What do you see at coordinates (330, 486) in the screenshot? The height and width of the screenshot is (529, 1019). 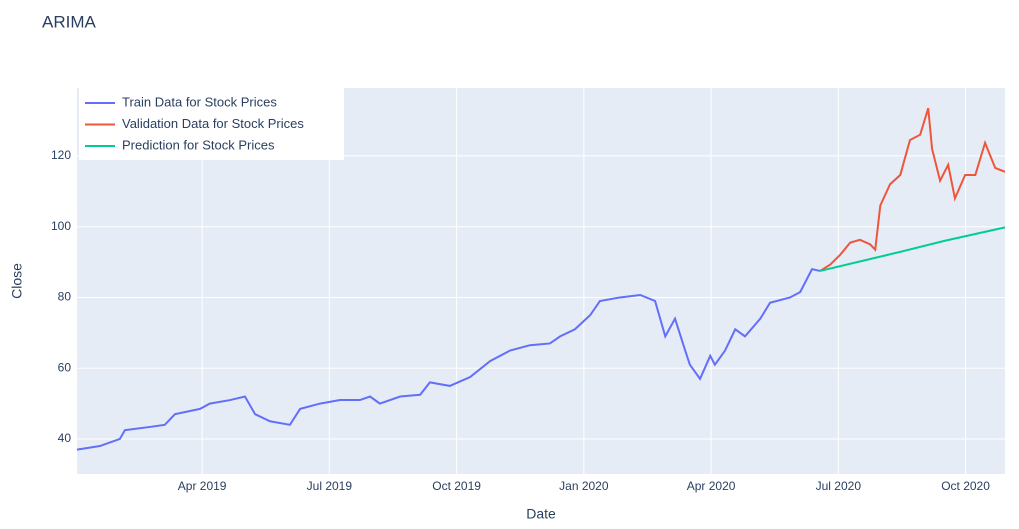 I see `x-tick-label: Jul 2019` at bounding box center [330, 486].